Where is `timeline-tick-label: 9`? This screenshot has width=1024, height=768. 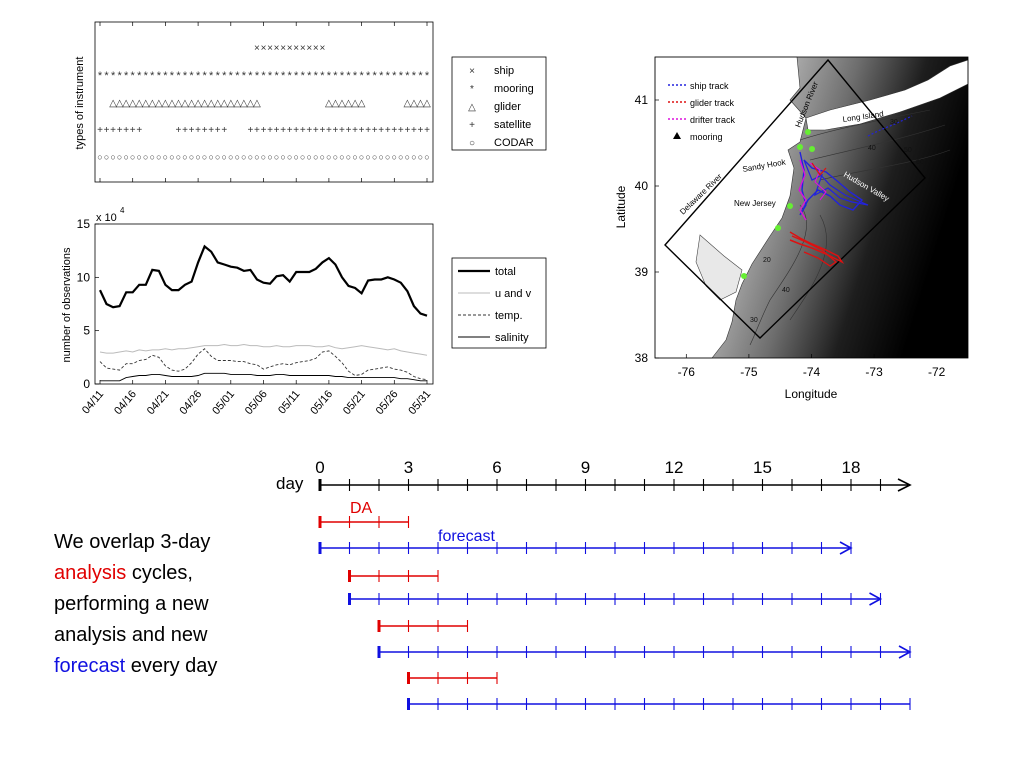 timeline-tick-label: 9 is located at coordinates (585, 467).